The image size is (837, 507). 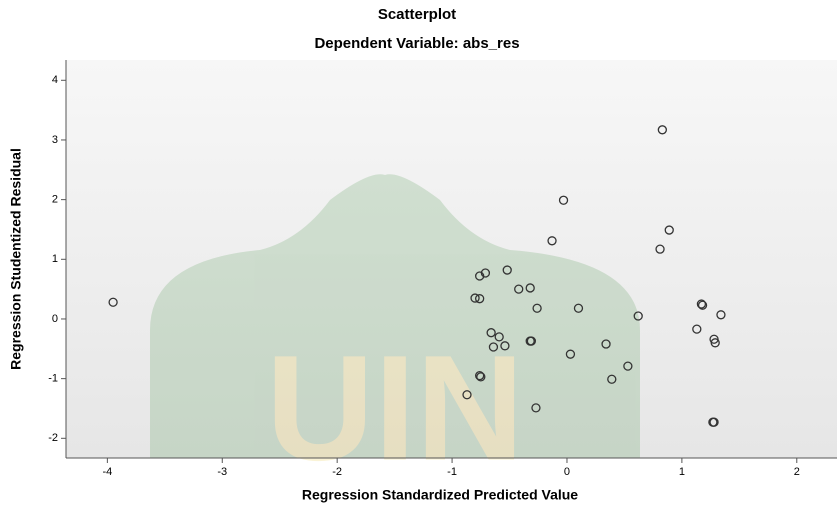 What do you see at coordinates (797, 472) in the screenshot?
I see `x-tick-label: 2` at bounding box center [797, 472].